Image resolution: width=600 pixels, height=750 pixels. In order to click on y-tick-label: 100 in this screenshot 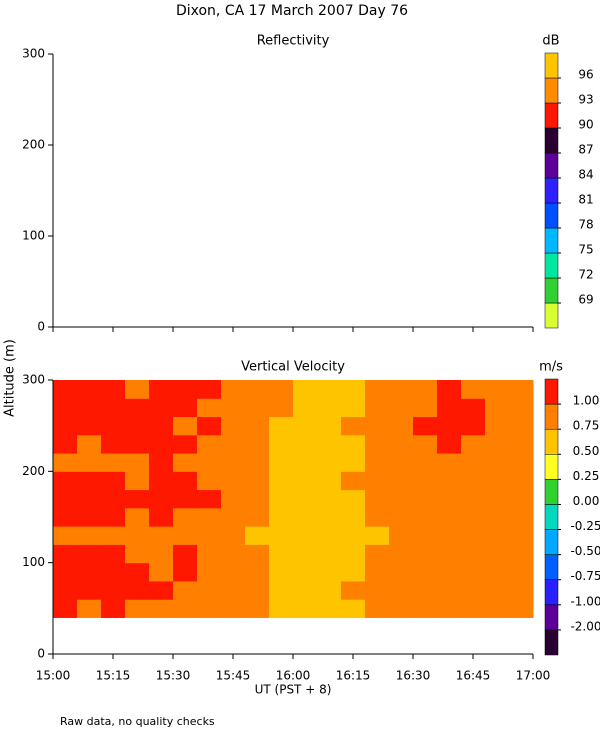, I will do `click(33, 236)`.